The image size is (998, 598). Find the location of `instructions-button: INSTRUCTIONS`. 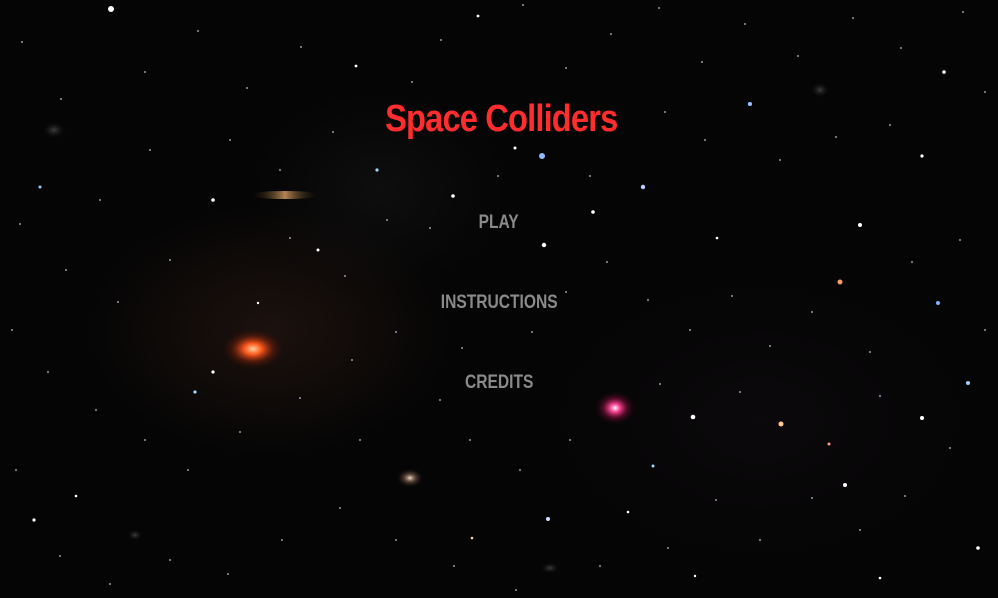

instructions-button: INSTRUCTIONS is located at coordinates (499, 303).